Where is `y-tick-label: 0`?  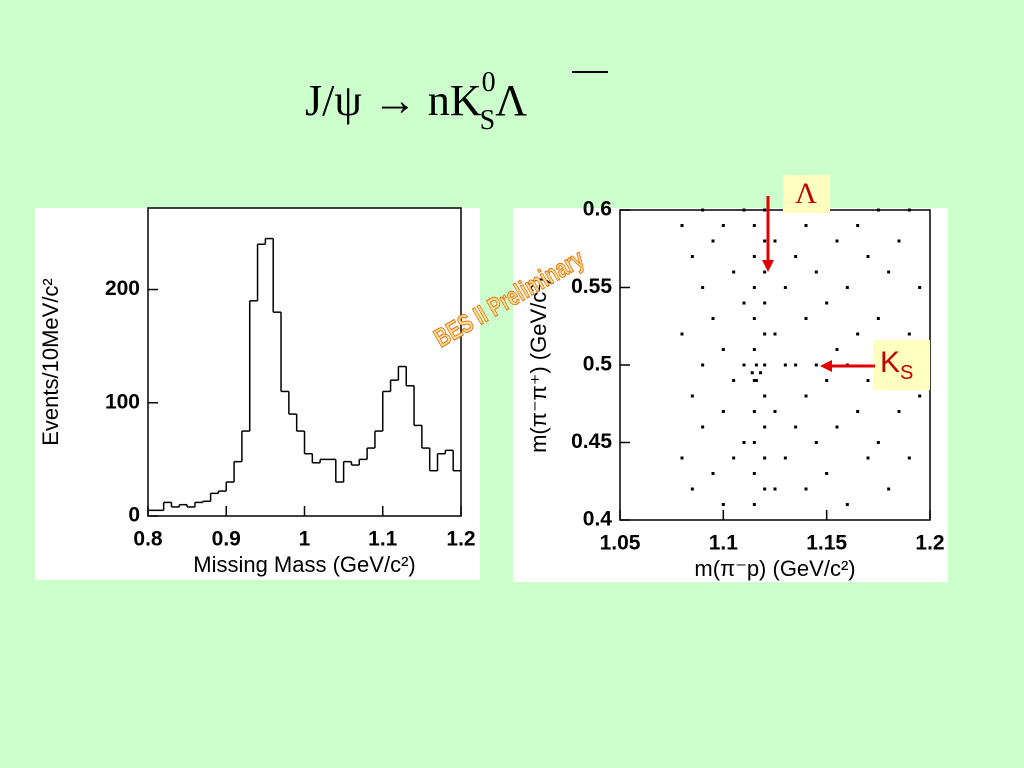 y-tick-label: 0 is located at coordinates (134, 515).